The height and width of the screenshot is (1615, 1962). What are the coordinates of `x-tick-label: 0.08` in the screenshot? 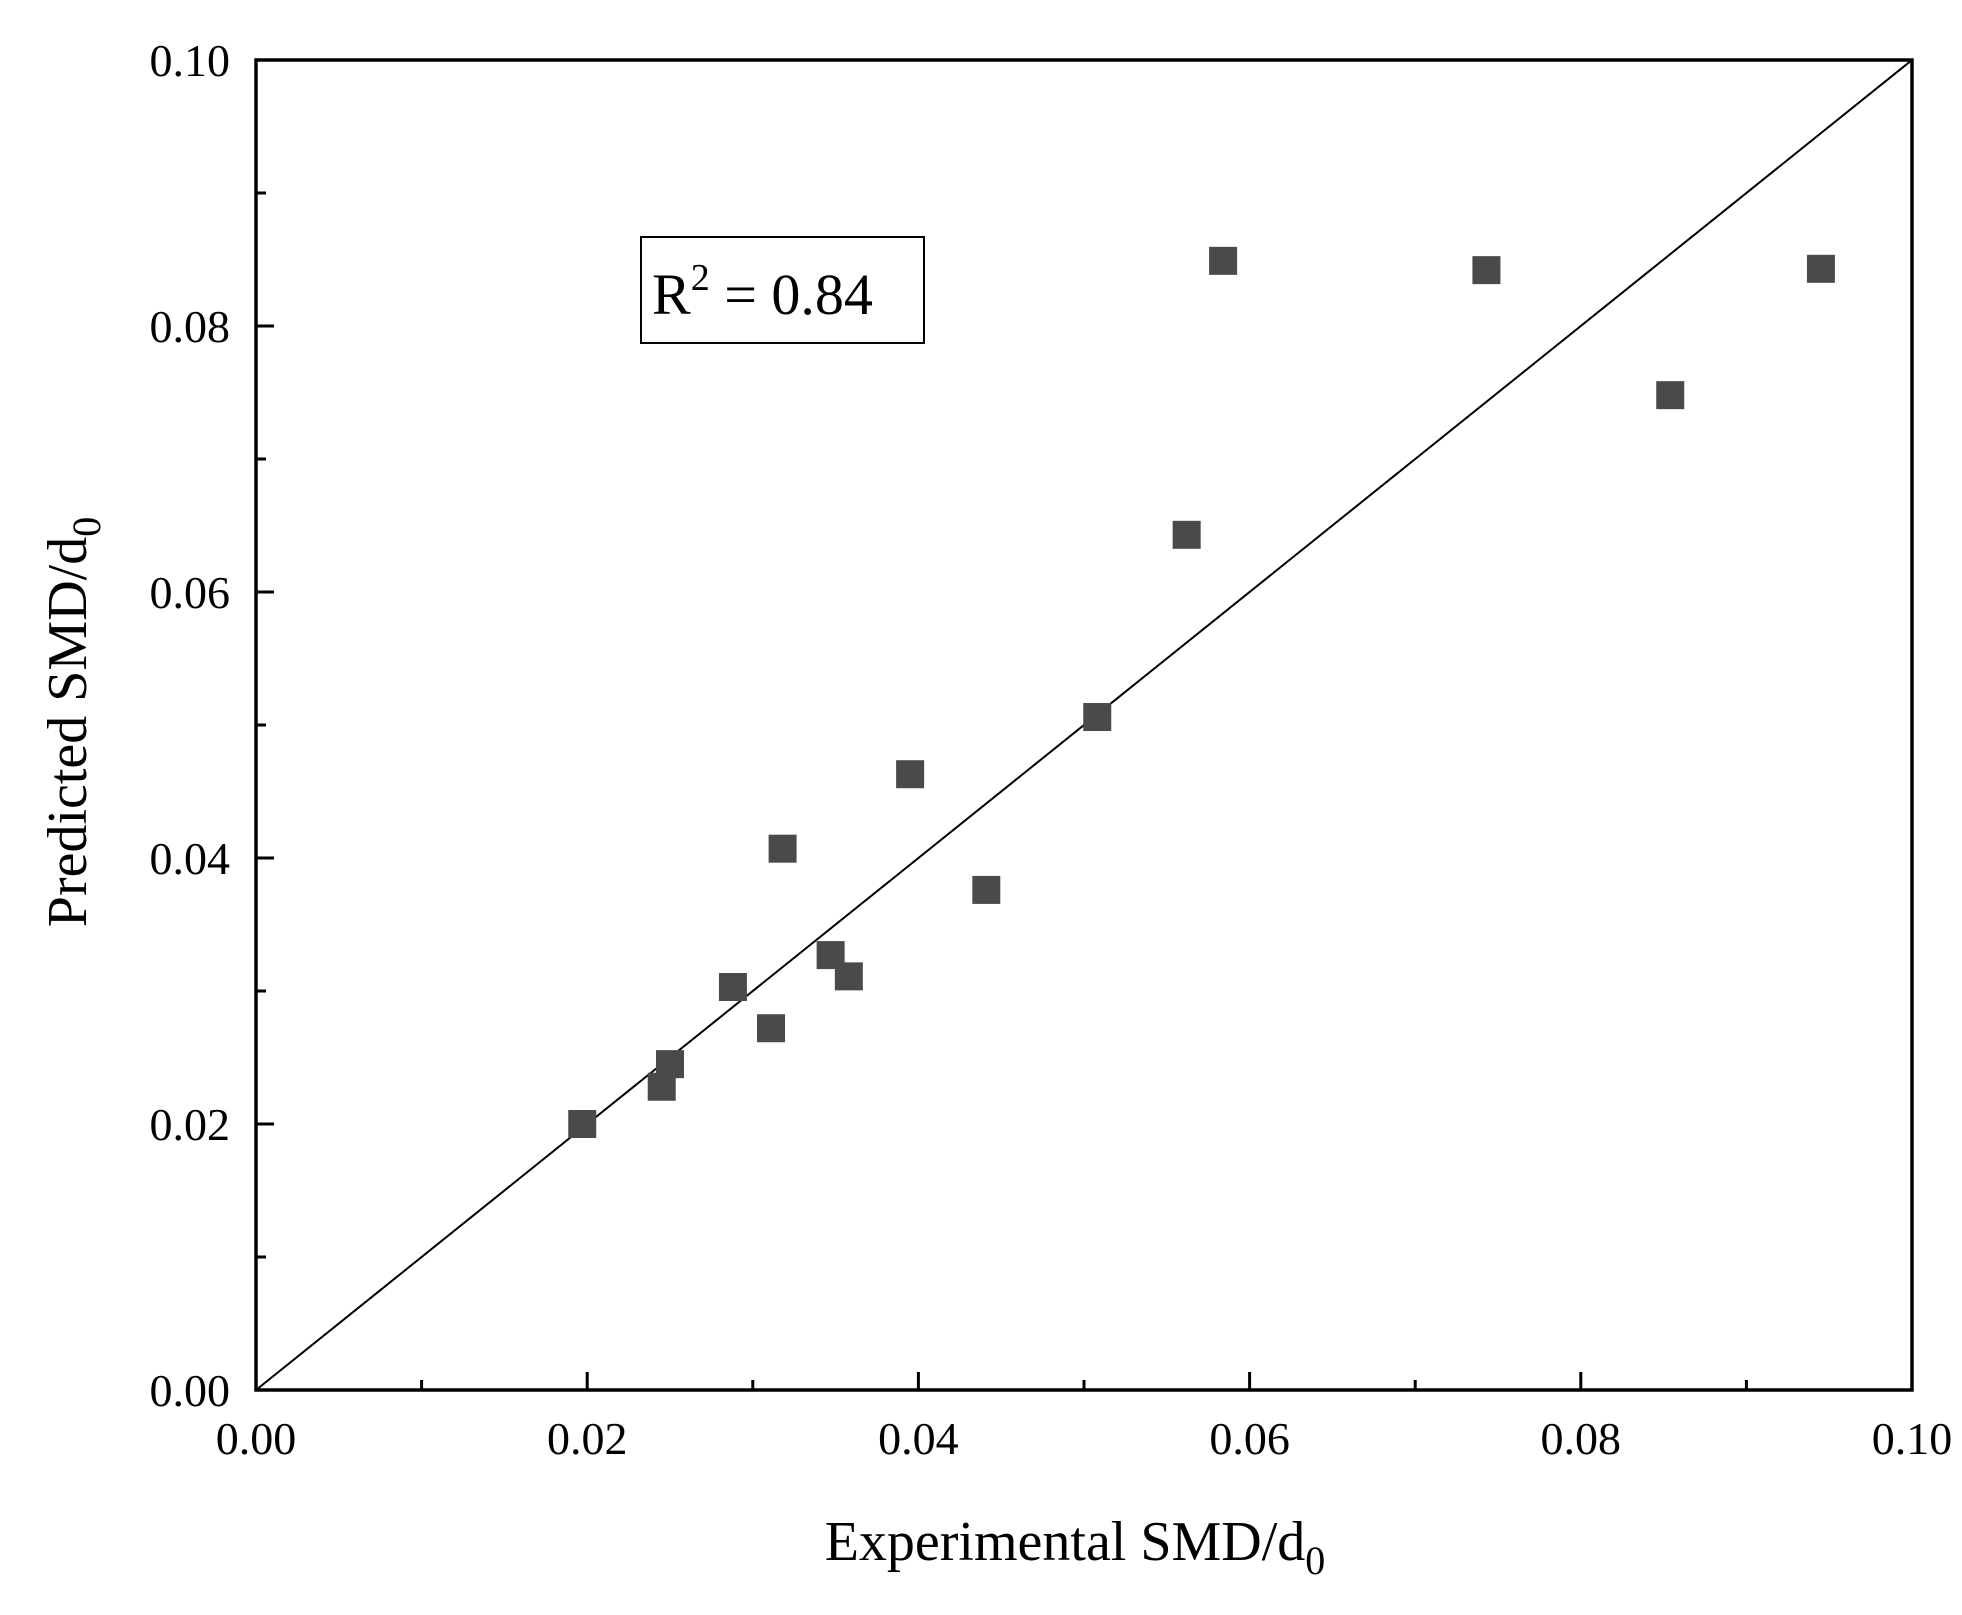 It's located at (1581, 1438).